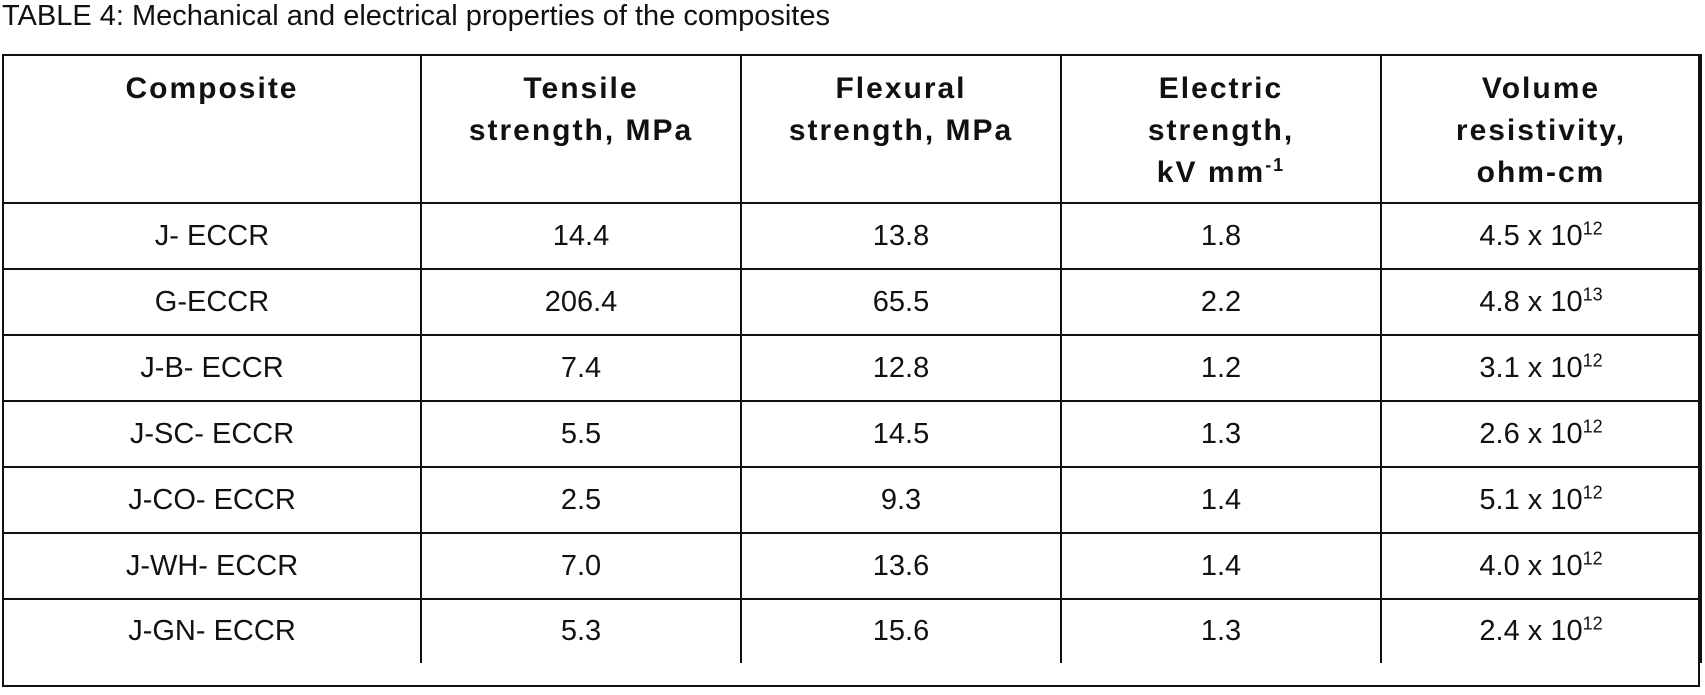 The height and width of the screenshot is (695, 1705). Describe the element at coordinates (212, 88) in the screenshot. I see `header-composite-label: Composite` at that location.